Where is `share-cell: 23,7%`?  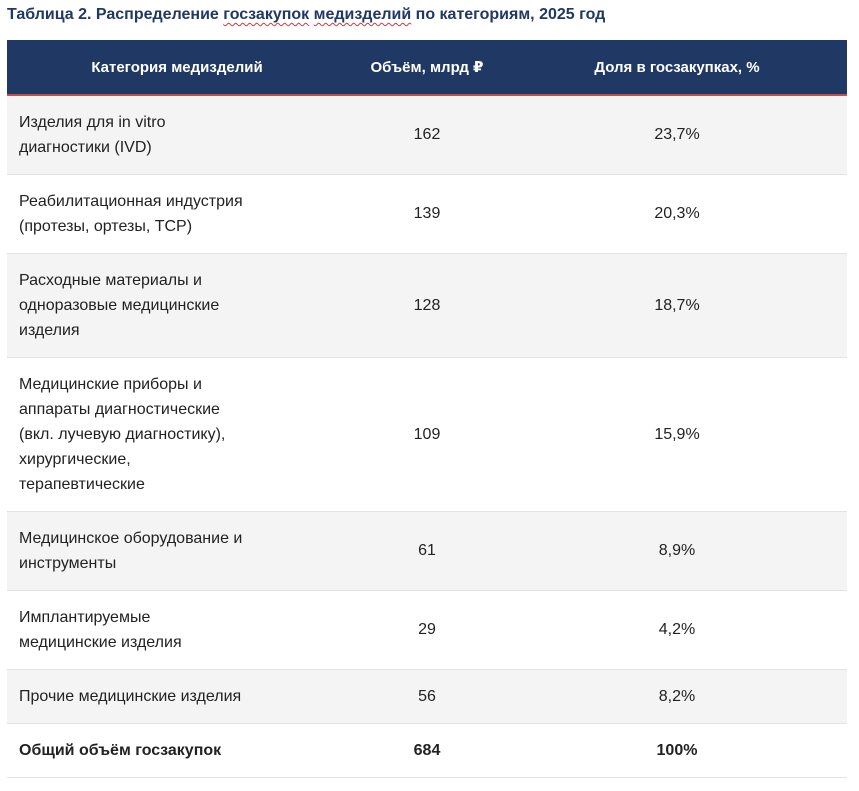
share-cell: 23,7% is located at coordinates (677, 135).